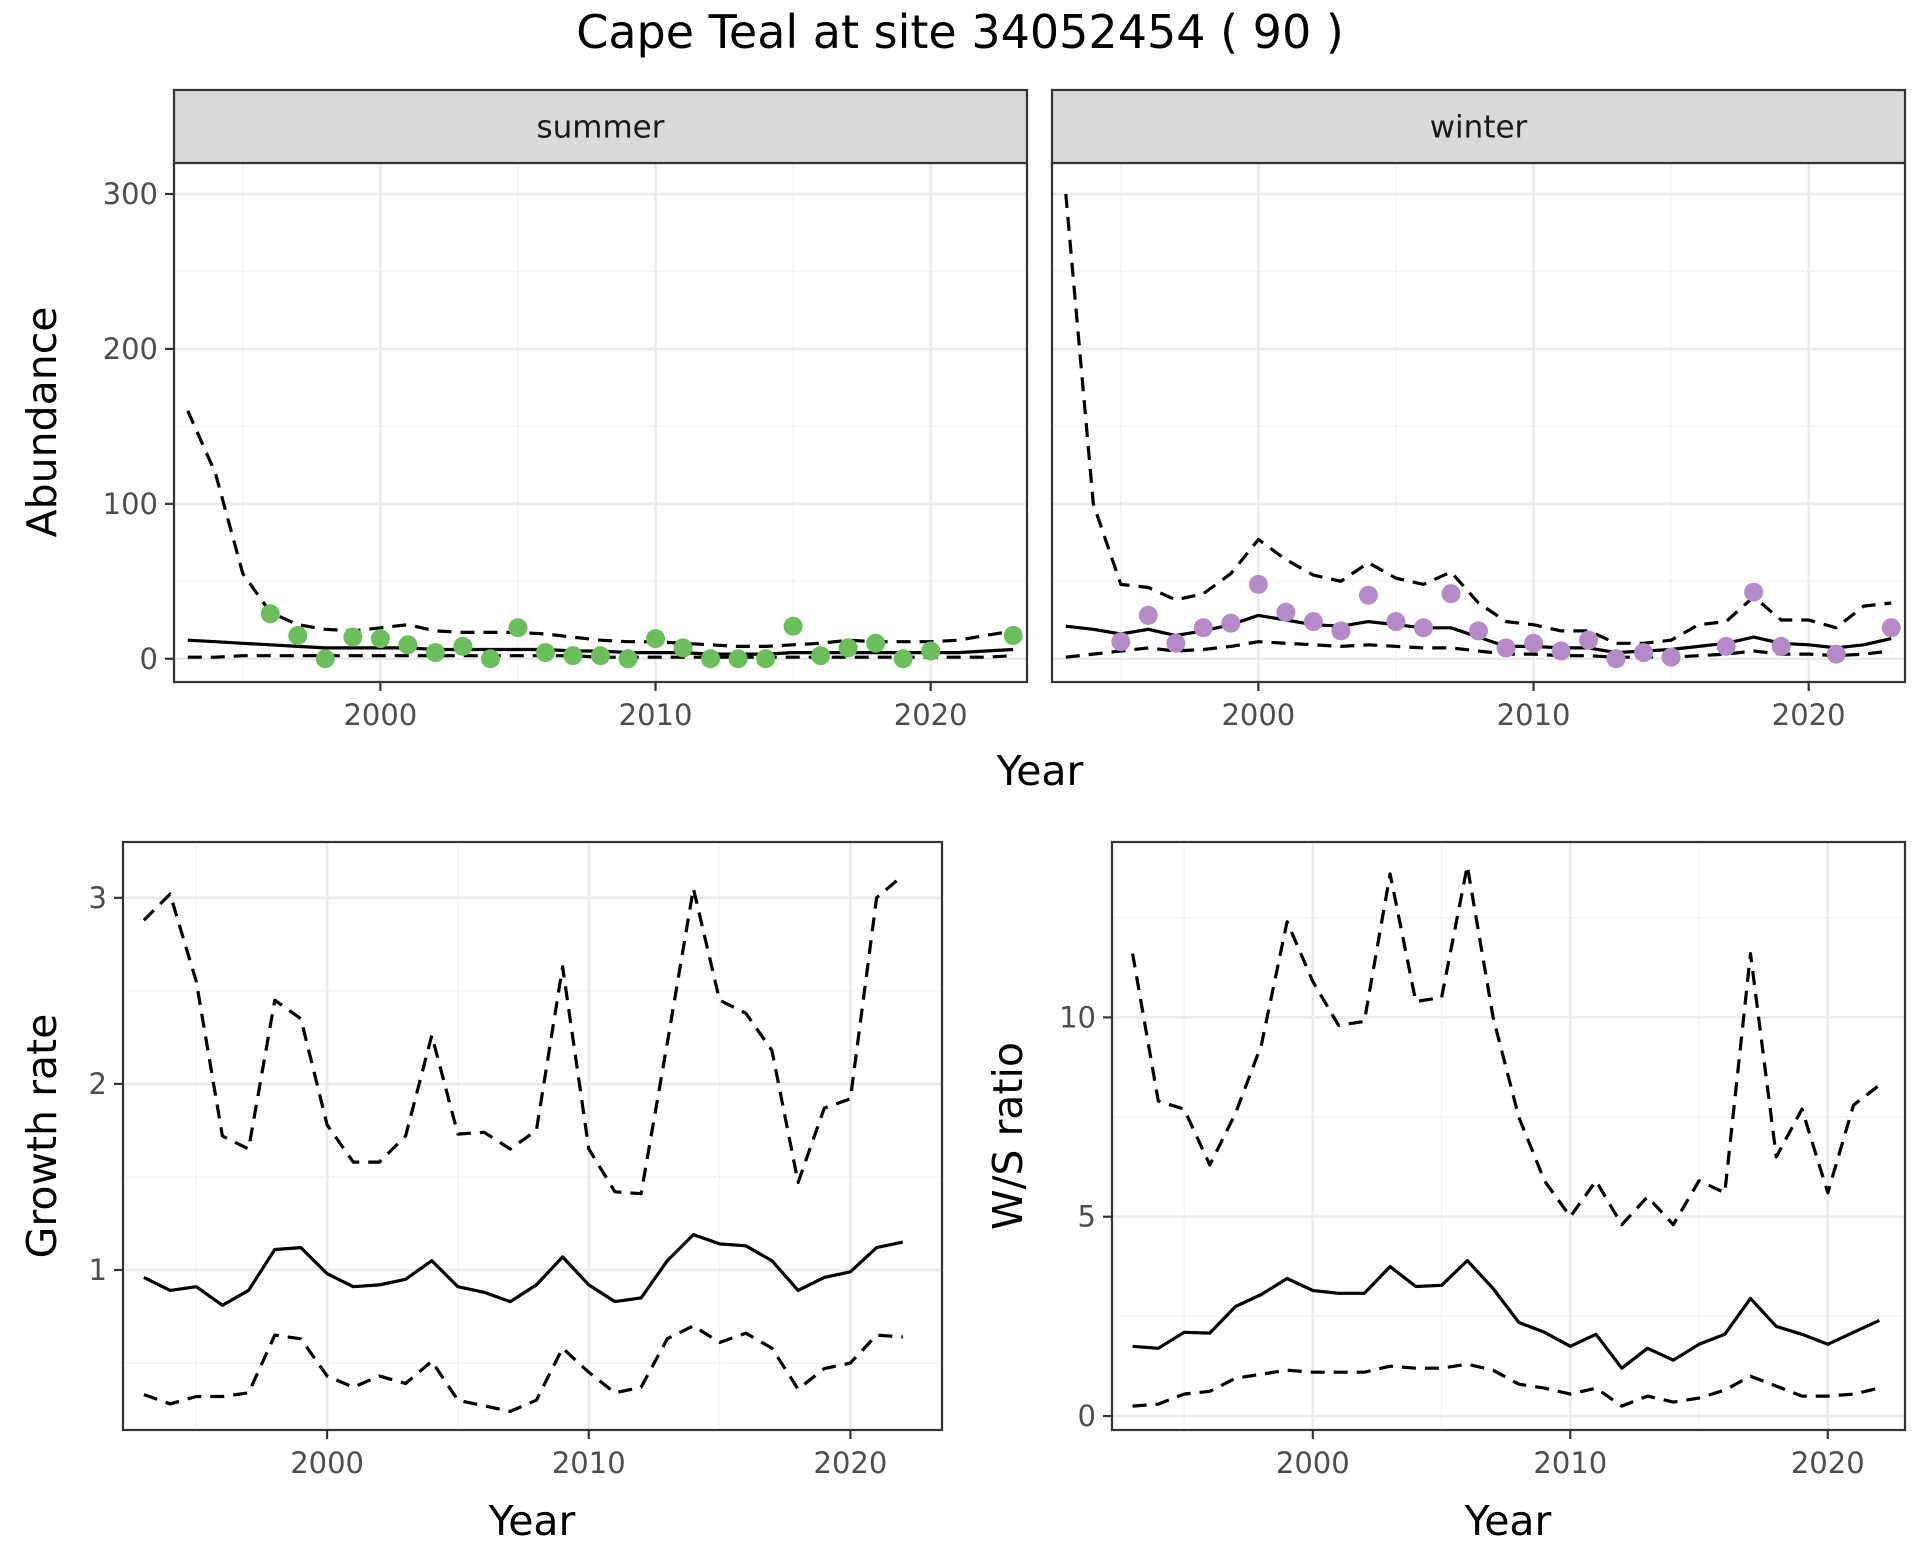 This screenshot has height=1560, width=1920. I want to click on facet-strip-label: summer, so click(600, 128).